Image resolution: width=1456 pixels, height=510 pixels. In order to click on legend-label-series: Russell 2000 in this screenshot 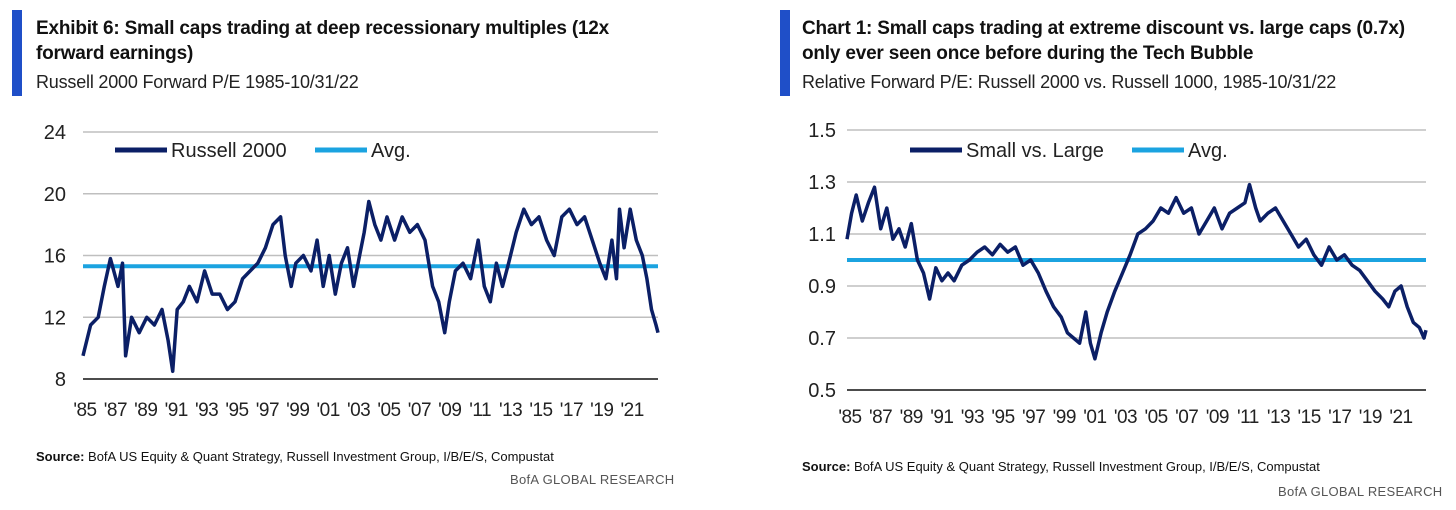, I will do `click(229, 151)`.